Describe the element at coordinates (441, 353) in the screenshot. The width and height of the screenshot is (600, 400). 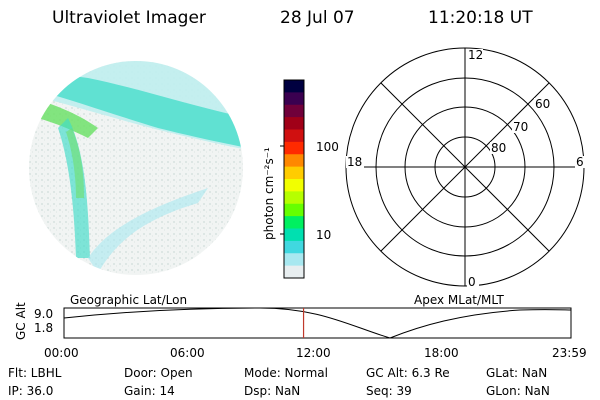
I see `timeline-xtick-1800: 18:00` at that location.